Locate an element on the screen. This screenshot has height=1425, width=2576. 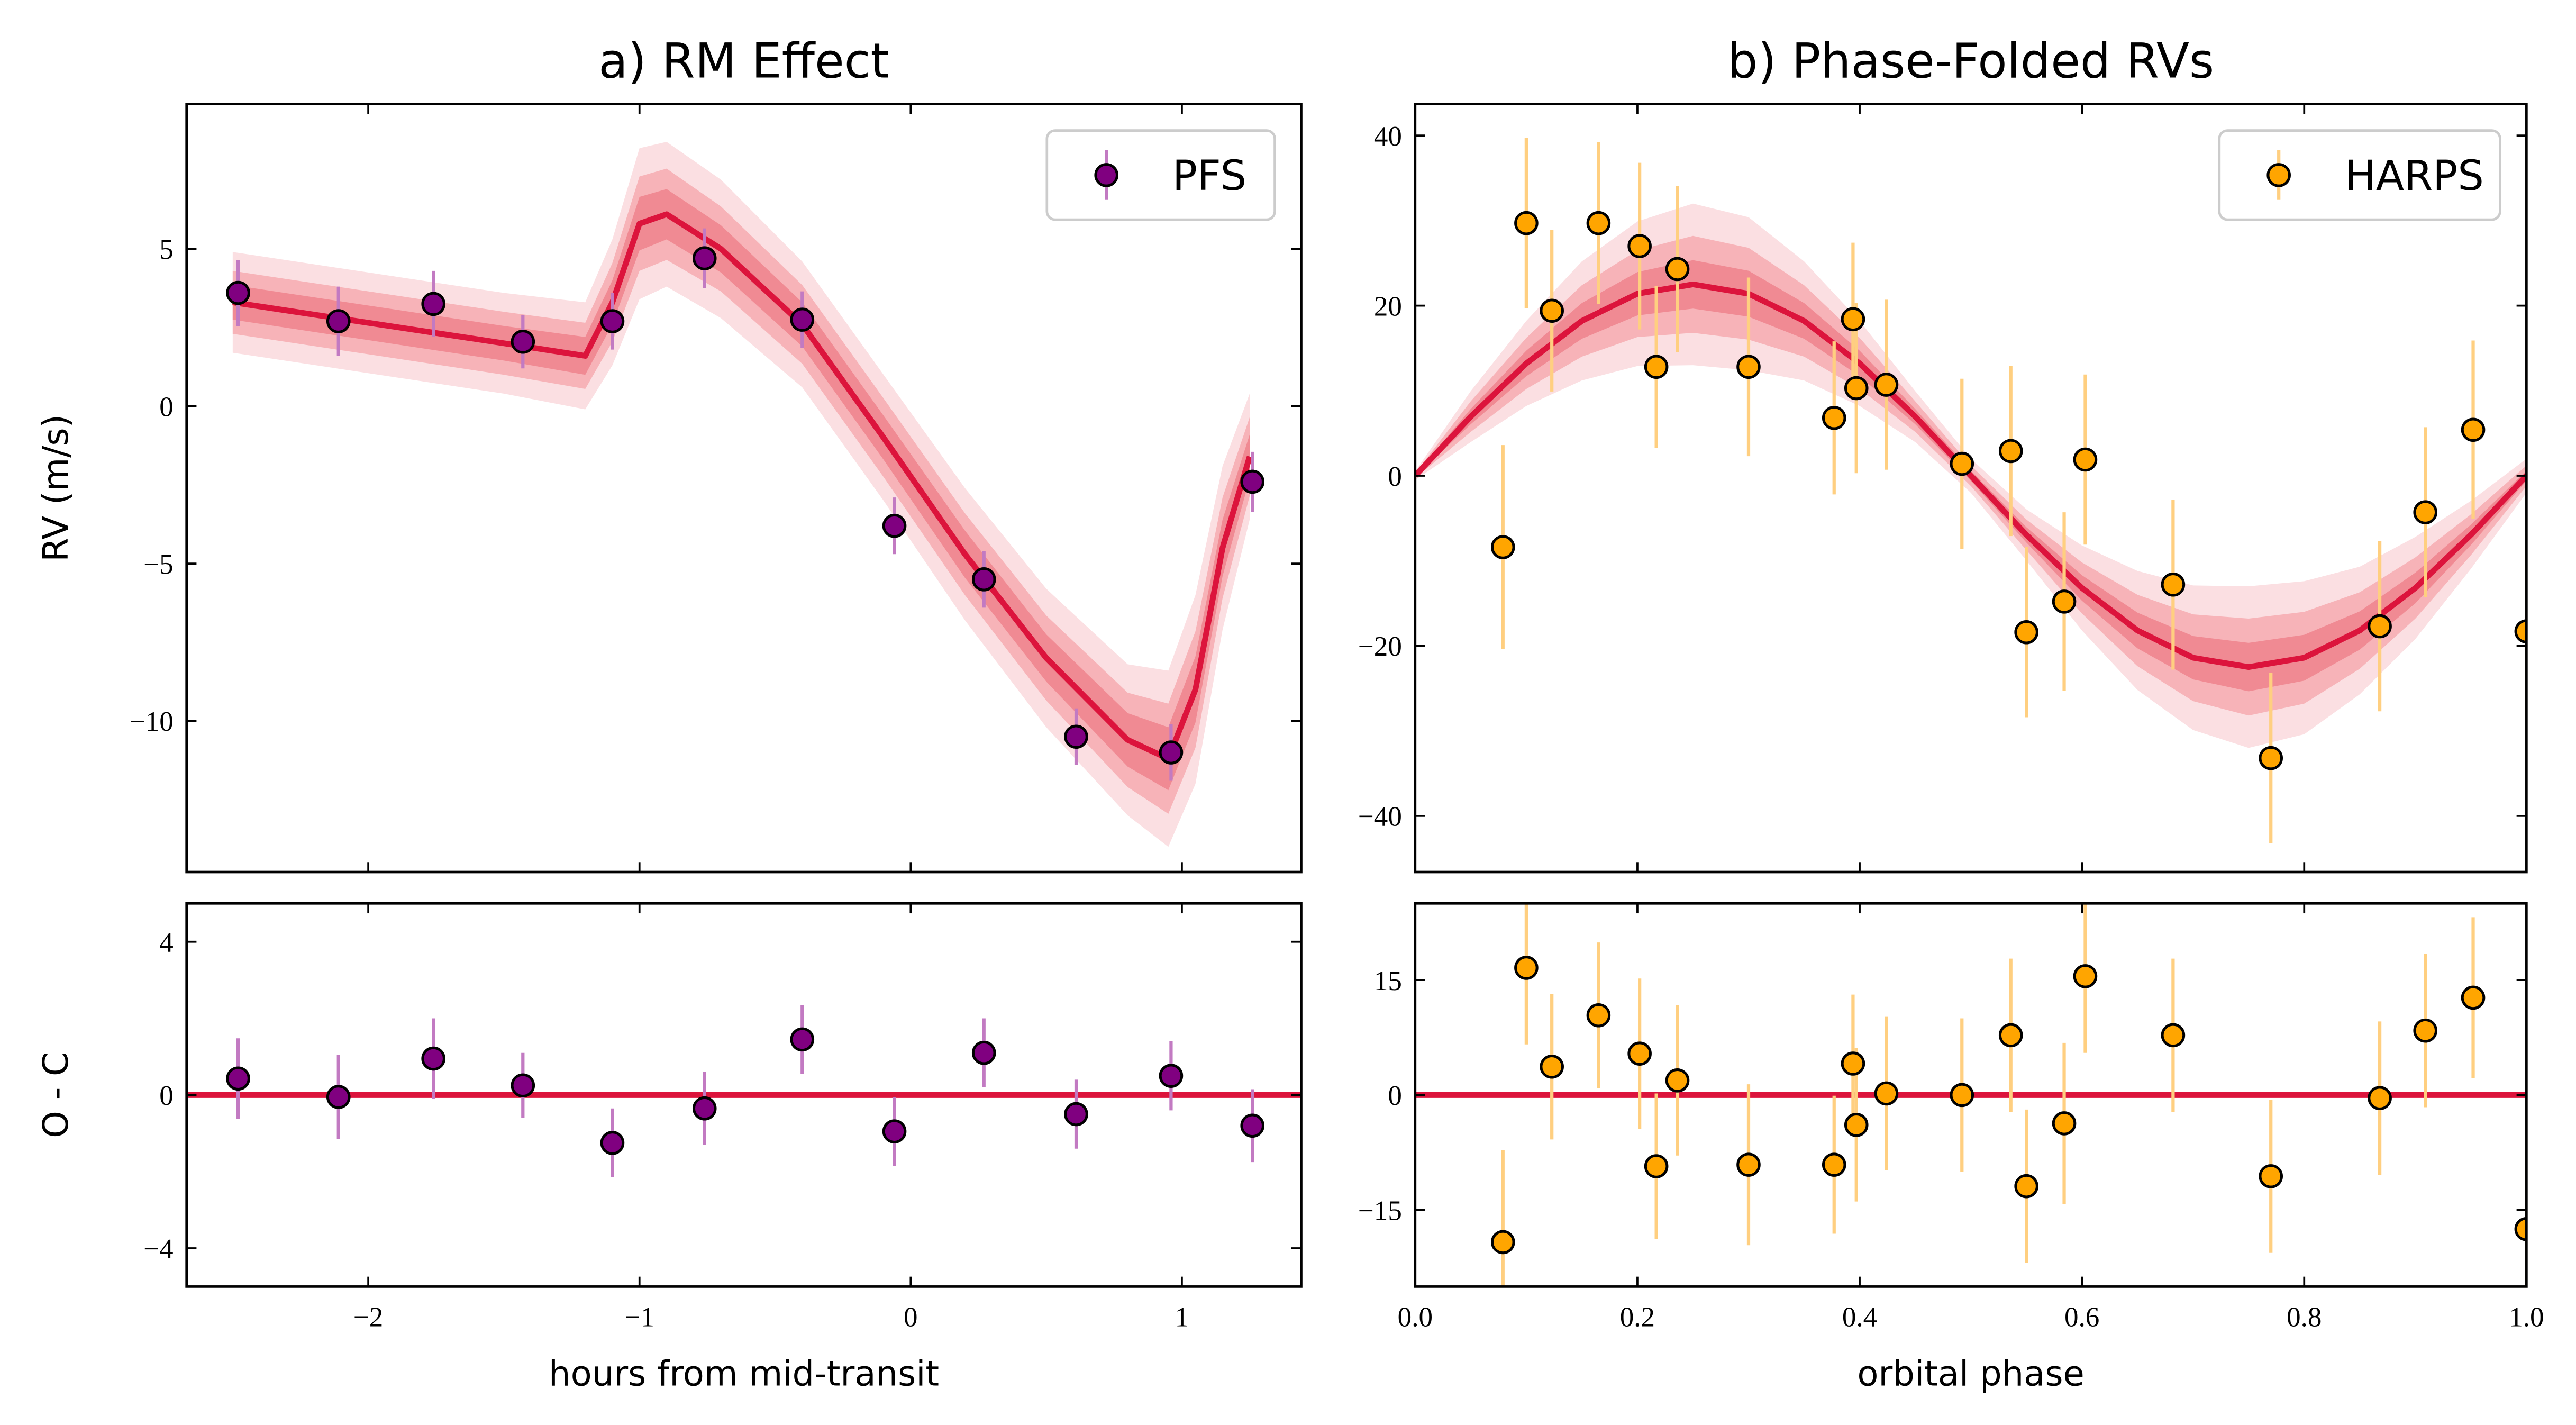
y-tick-label: 20 is located at coordinates (1388, 306).